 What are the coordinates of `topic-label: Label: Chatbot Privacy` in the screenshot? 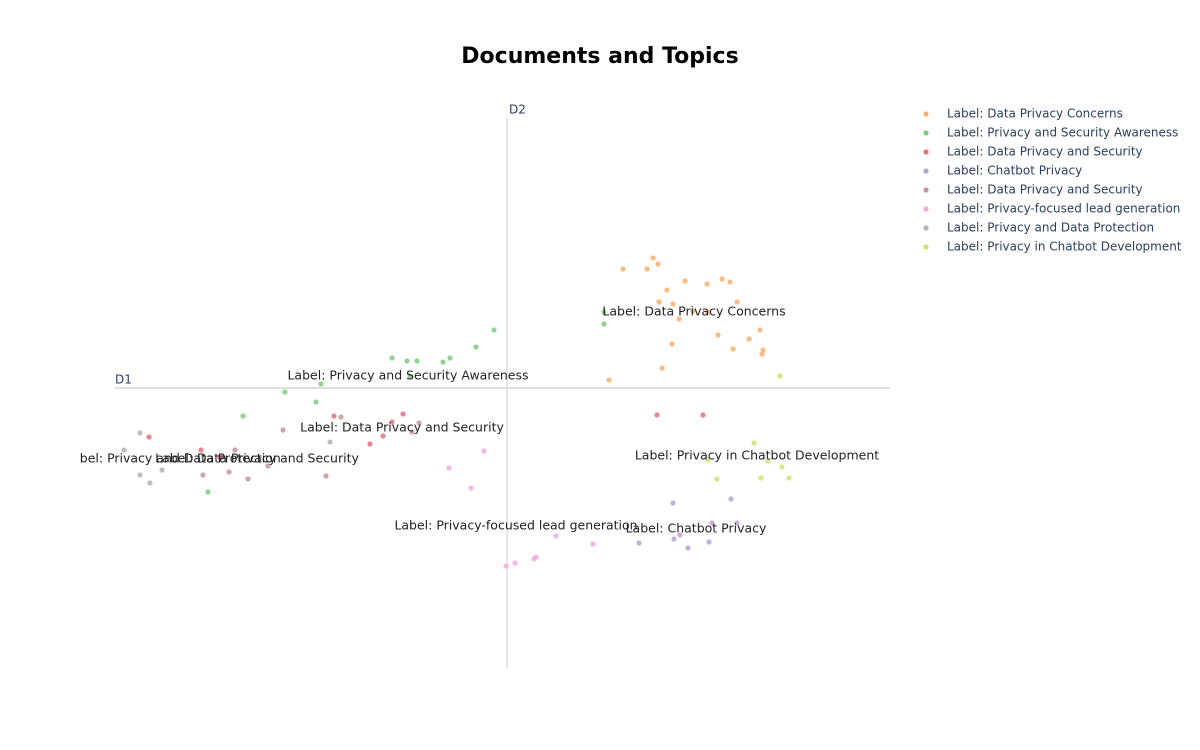 It's located at (696, 528).